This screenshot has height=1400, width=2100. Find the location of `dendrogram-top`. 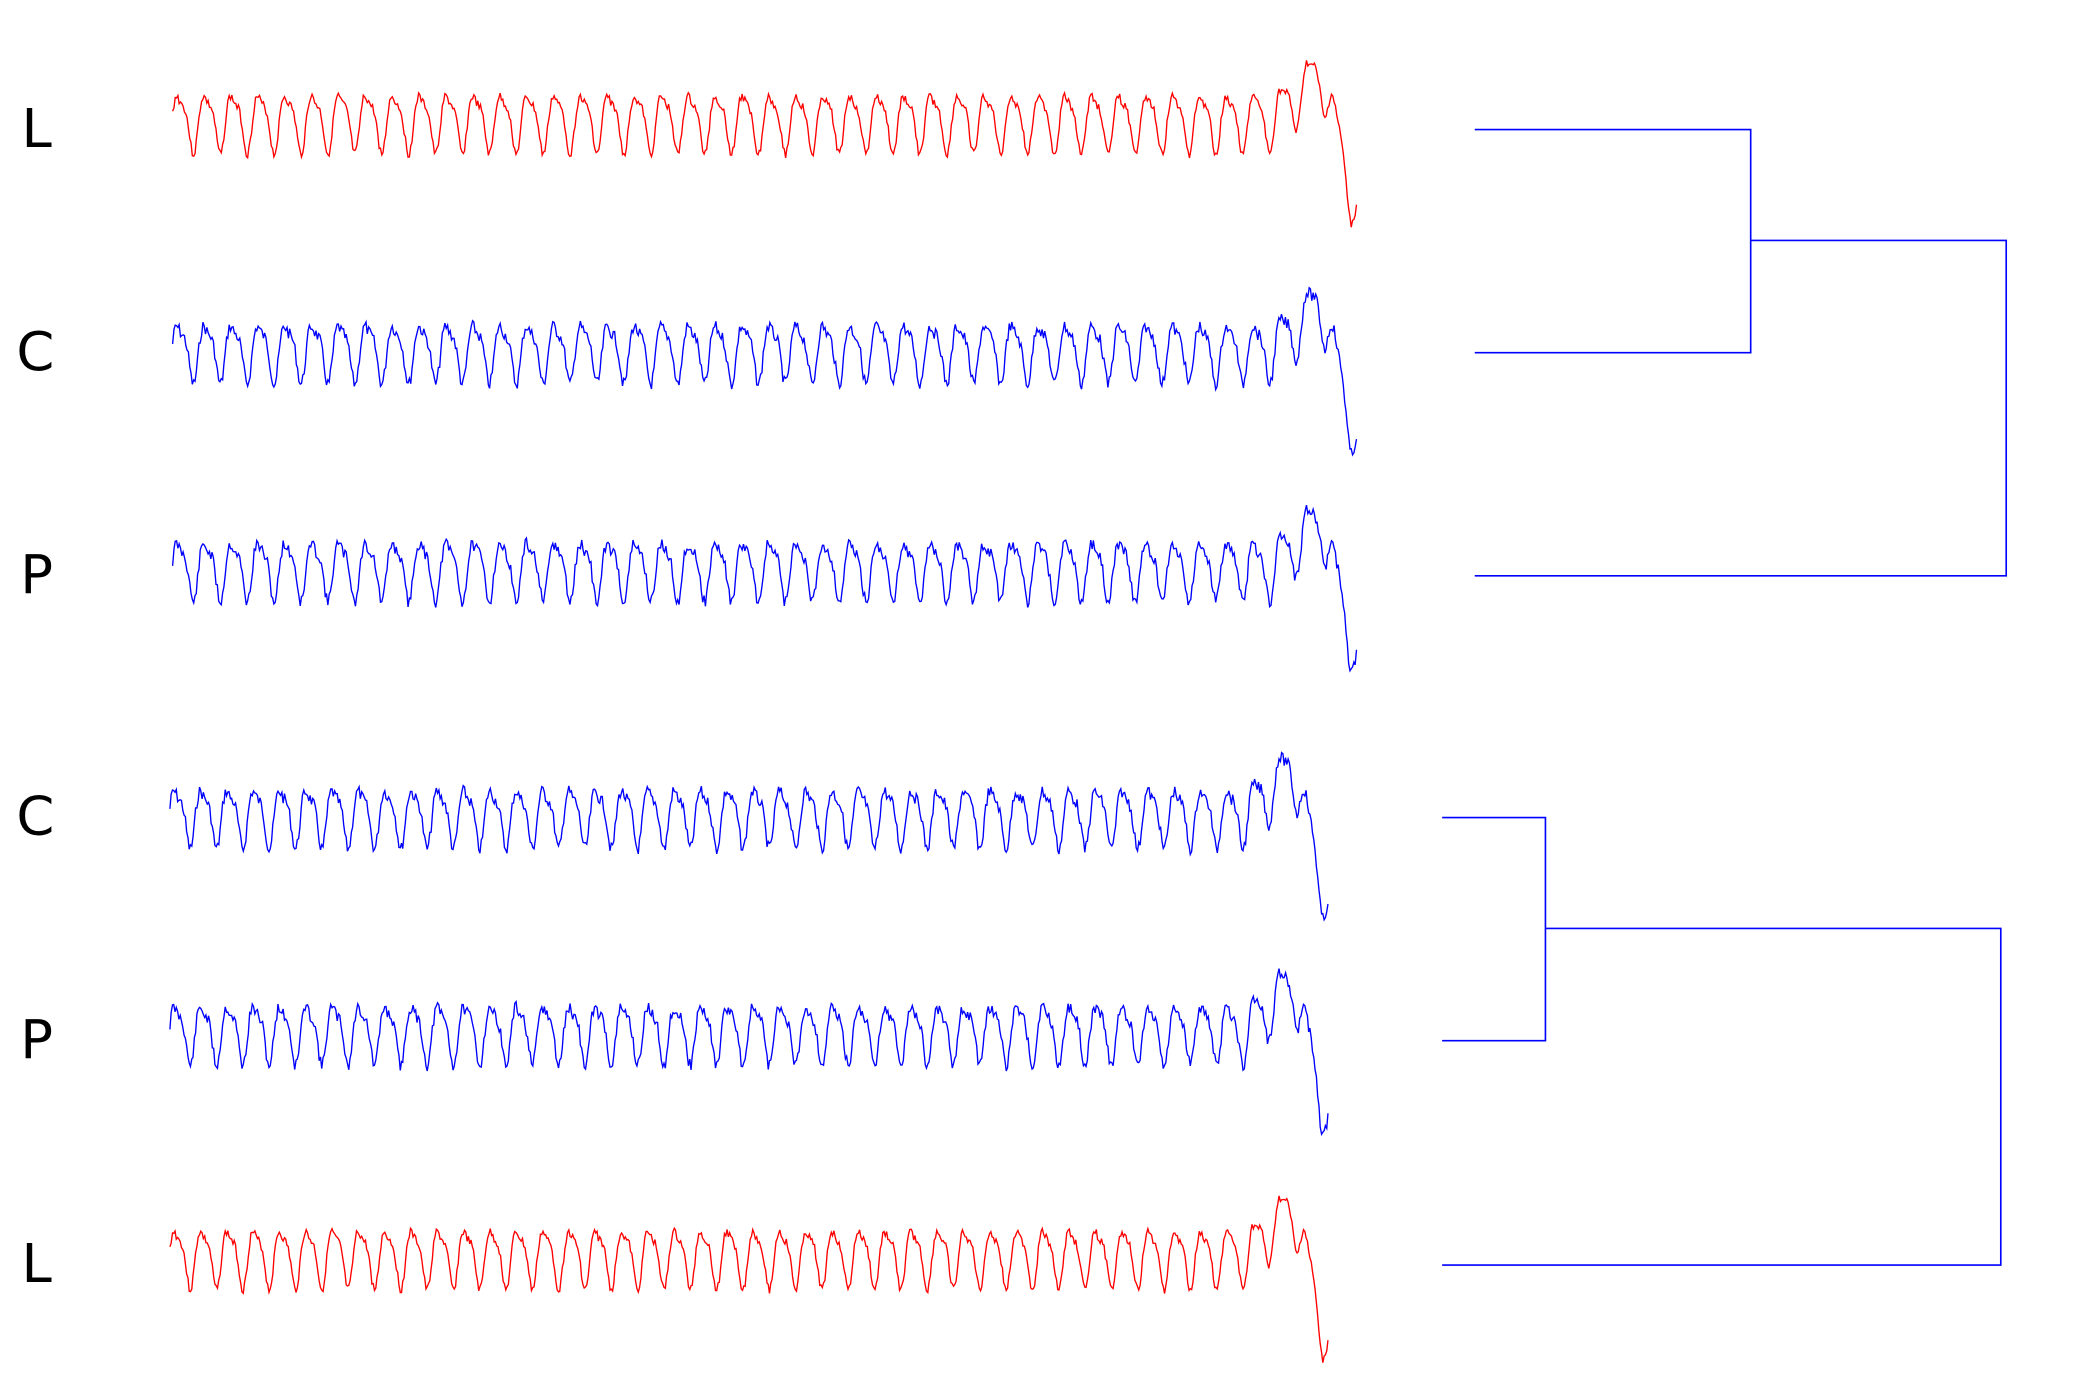

dendrogram-top is located at coordinates (1741, 352).